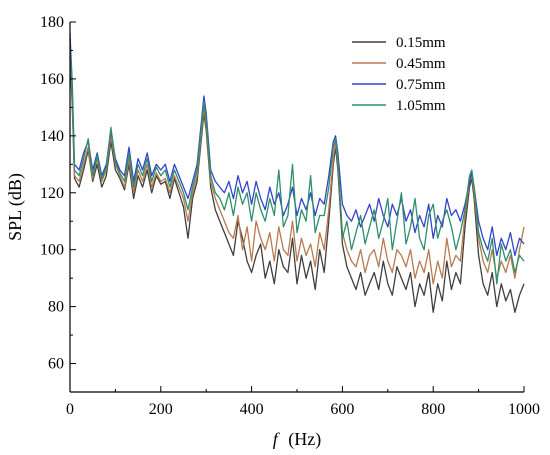 The height and width of the screenshot is (455, 550). What do you see at coordinates (421, 43) in the screenshot?
I see `legend-label-0: 0.15mm` at bounding box center [421, 43].